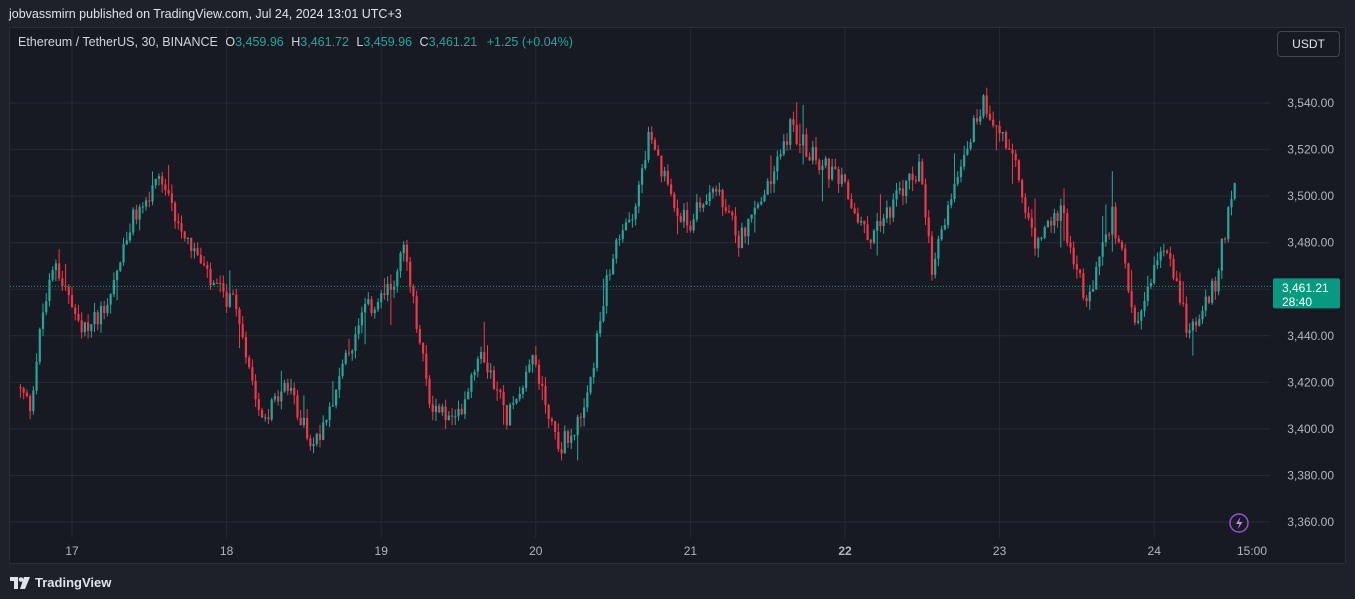 This screenshot has width=1355, height=599. What do you see at coordinates (118, 42) in the screenshot?
I see `symbol-name: Ethereum / TetherUS, 30, BINANCE` at bounding box center [118, 42].